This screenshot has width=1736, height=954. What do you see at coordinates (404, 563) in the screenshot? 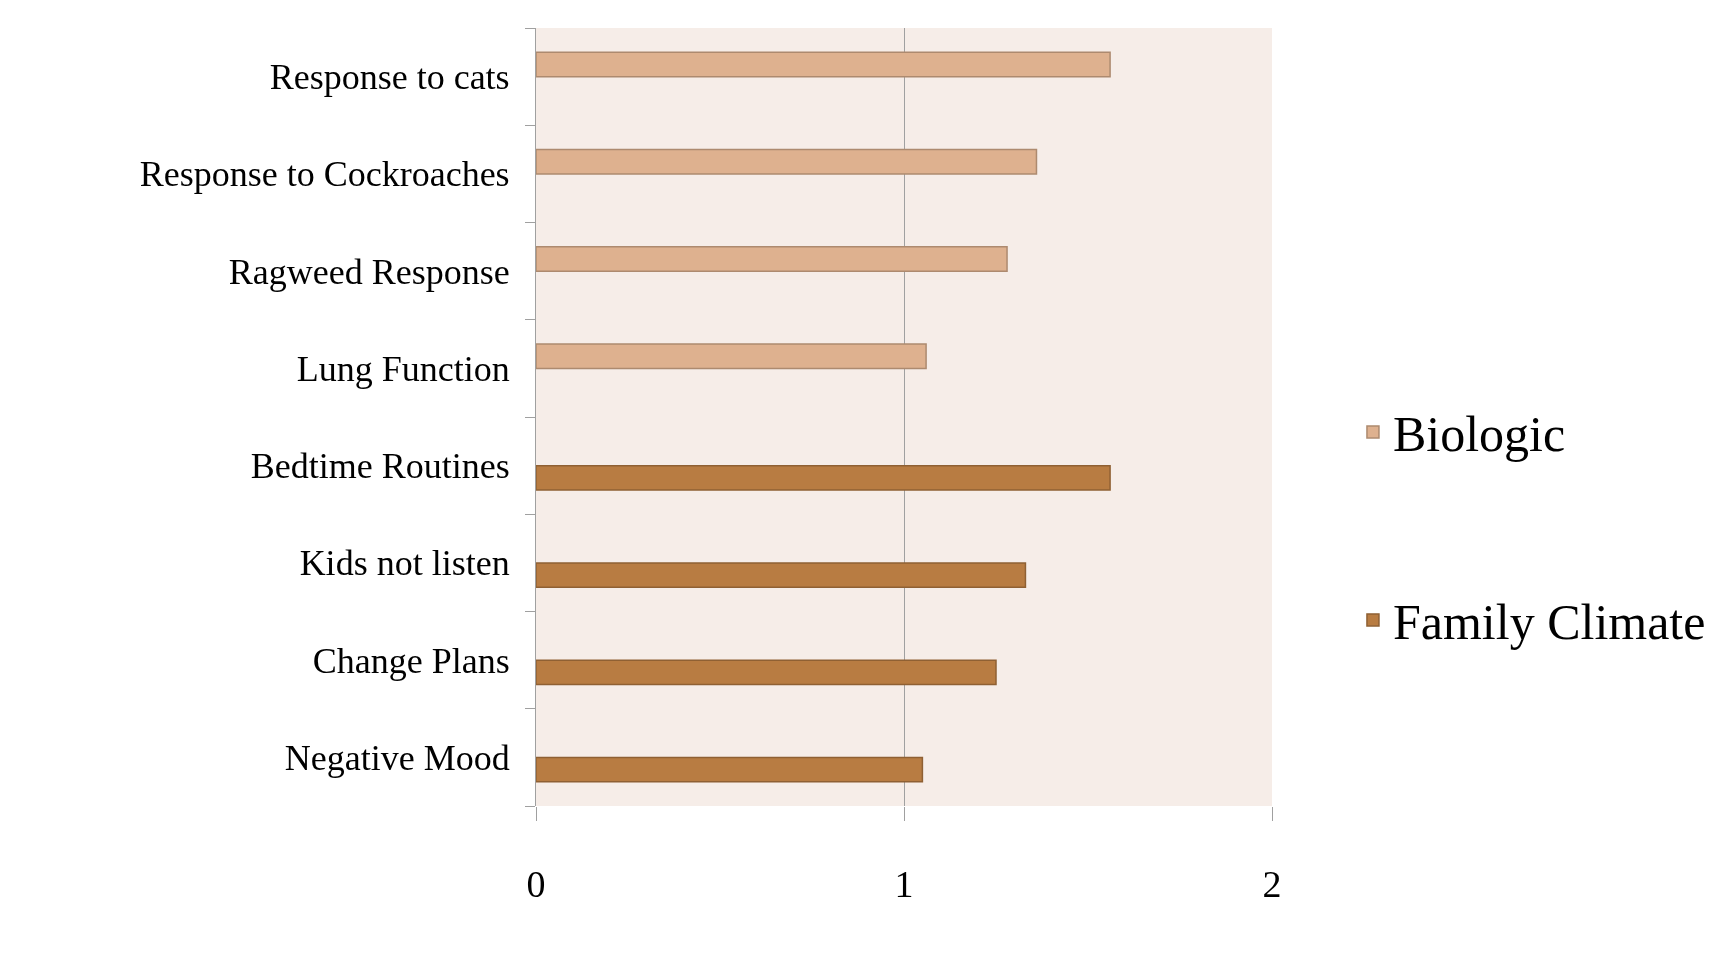
I see `y-tick-label: Kids not listen` at bounding box center [404, 563].